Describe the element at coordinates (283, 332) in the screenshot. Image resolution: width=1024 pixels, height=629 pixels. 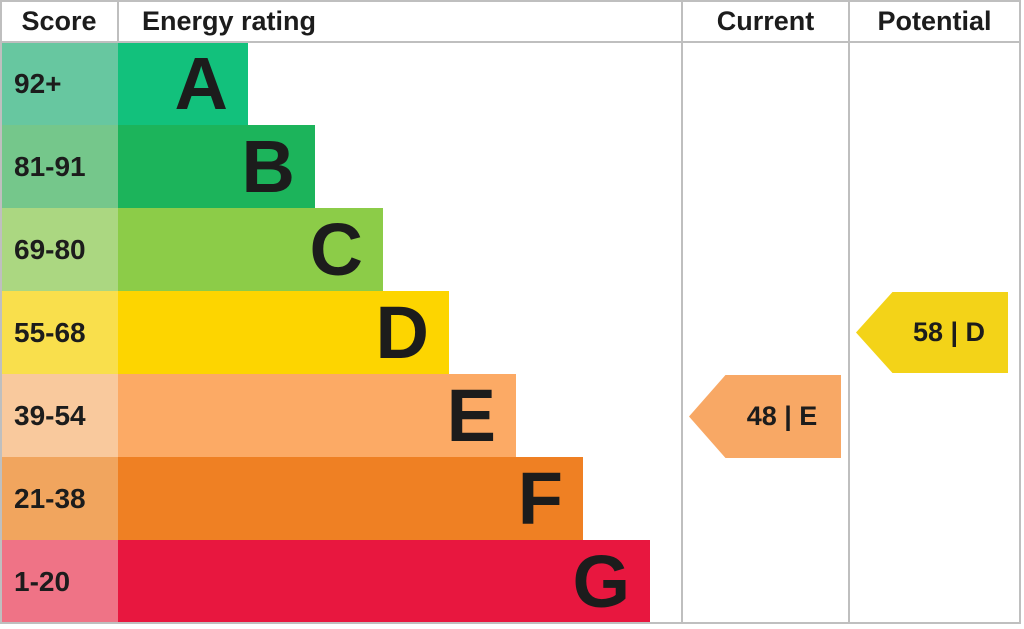
I see `band-bar-d: D` at that location.